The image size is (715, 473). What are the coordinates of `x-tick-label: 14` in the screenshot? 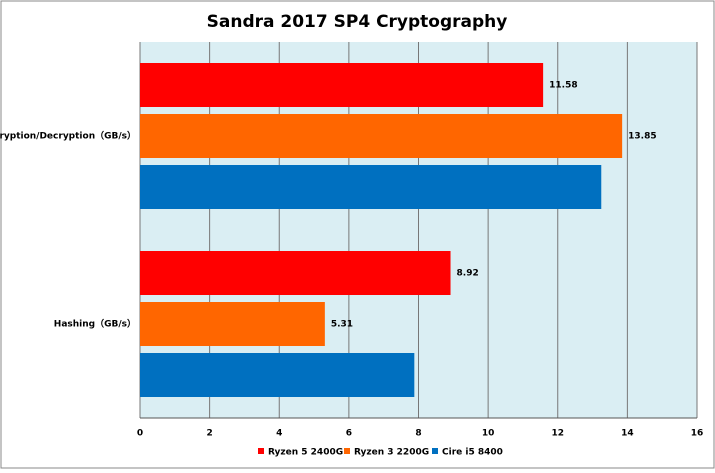 It's located at (627, 434).